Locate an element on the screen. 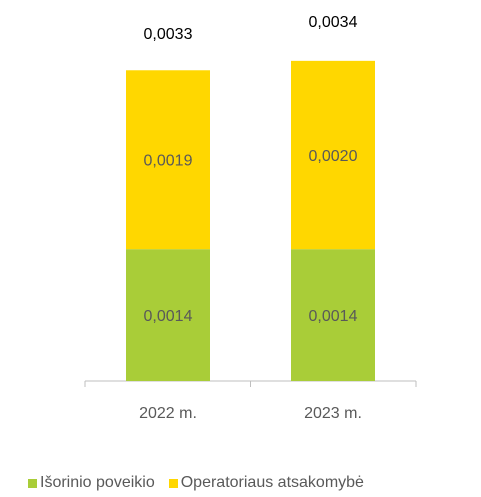 The image size is (481, 497). legend-label-operatoriaus: Operatoriaus atsakomybė is located at coordinates (272, 482).